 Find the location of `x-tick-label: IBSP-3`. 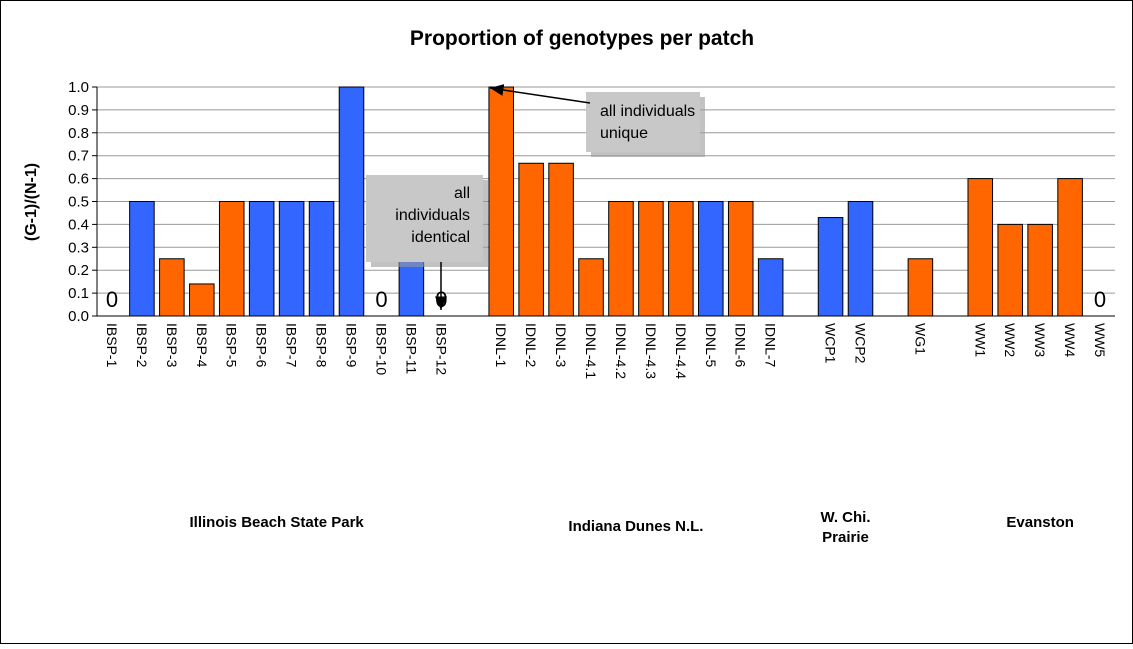

x-tick-label: IBSP-3 is located at coordinates (172, 345).